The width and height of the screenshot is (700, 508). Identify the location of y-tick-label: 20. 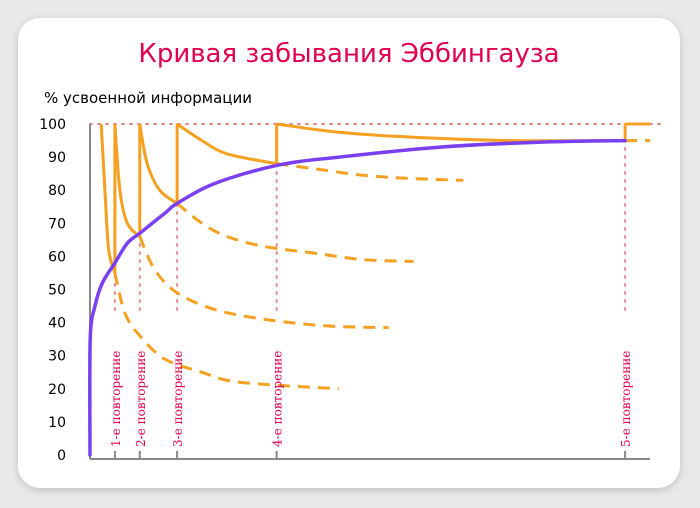
(57, 390).